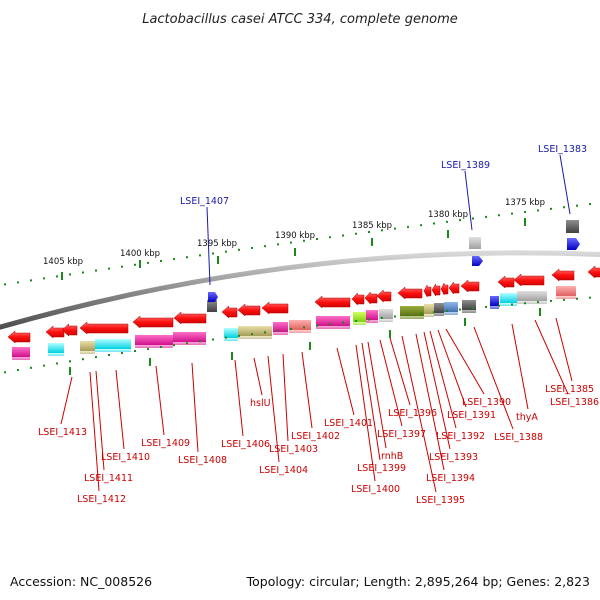 This screenshot has width=600, height=600. What do you see at coordinates (372, 226) in the screenshot?
I see `kbp-tick-label: 1385 kbp` at bounding box center [372, 226].